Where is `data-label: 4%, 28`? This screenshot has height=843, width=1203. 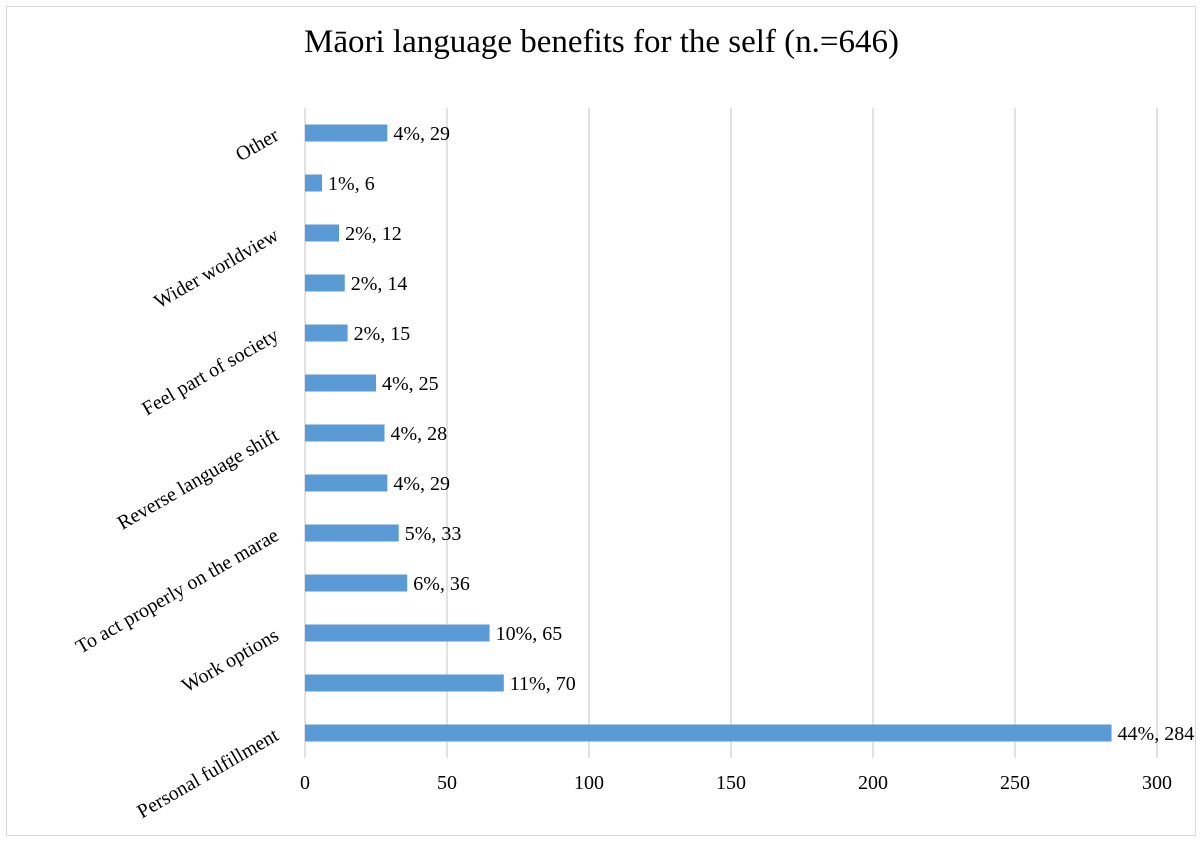
data-label: 4%, 28 is located at coordinates (419, 434).